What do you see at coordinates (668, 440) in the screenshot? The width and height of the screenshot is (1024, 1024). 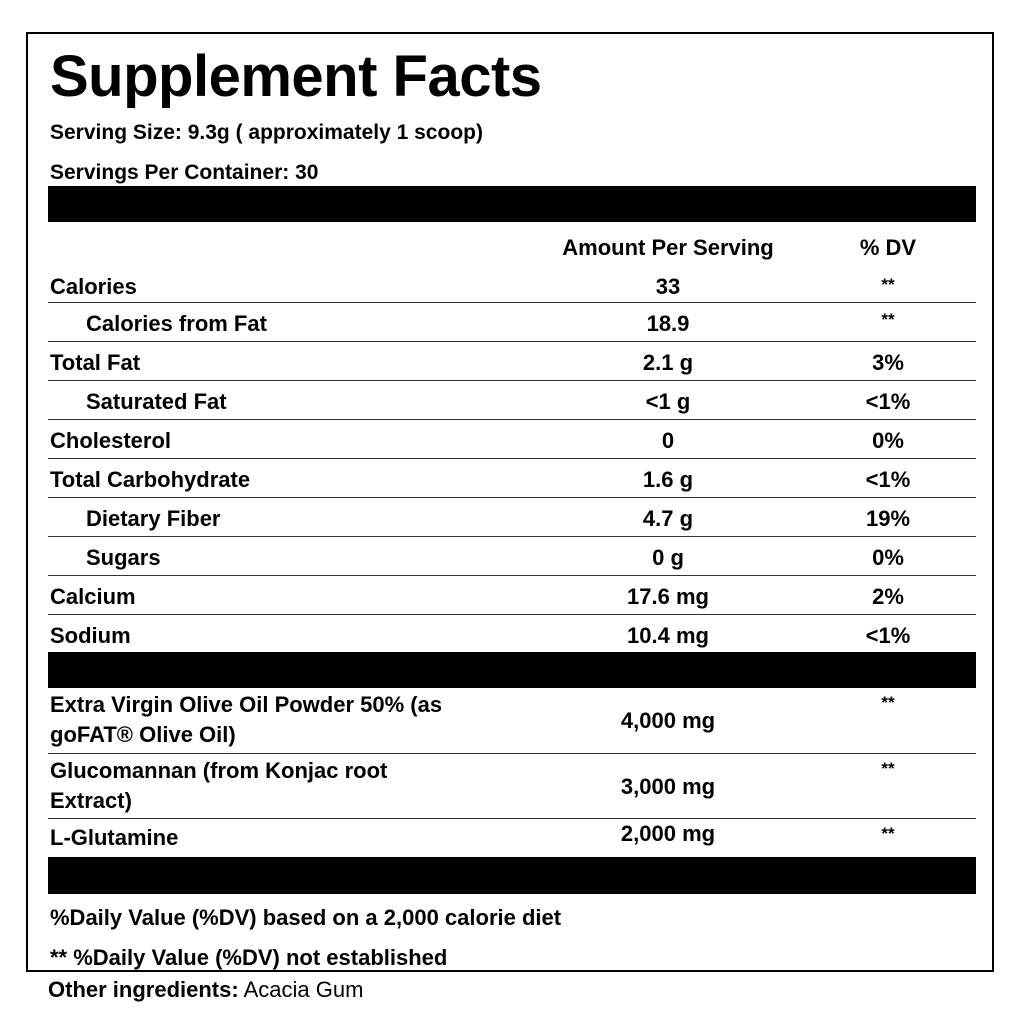 I see `nutrient-amount: 0` at bounding box center [668, 440].